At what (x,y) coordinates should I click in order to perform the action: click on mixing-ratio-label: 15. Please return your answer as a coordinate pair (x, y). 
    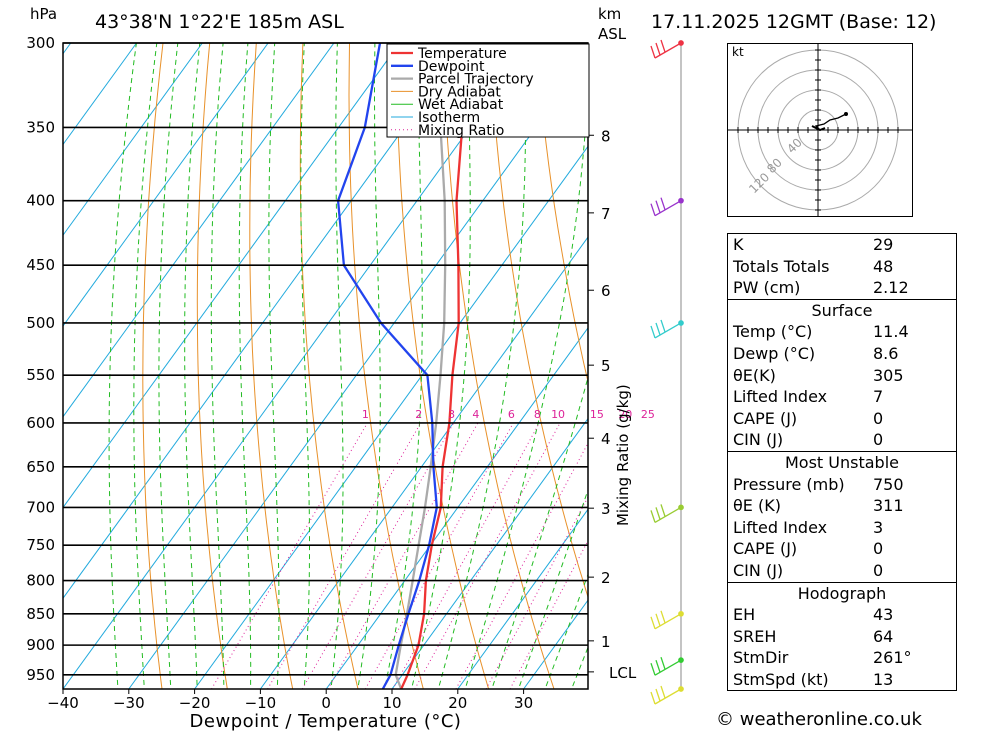
    Looking at the image, I should click on (597, 414).